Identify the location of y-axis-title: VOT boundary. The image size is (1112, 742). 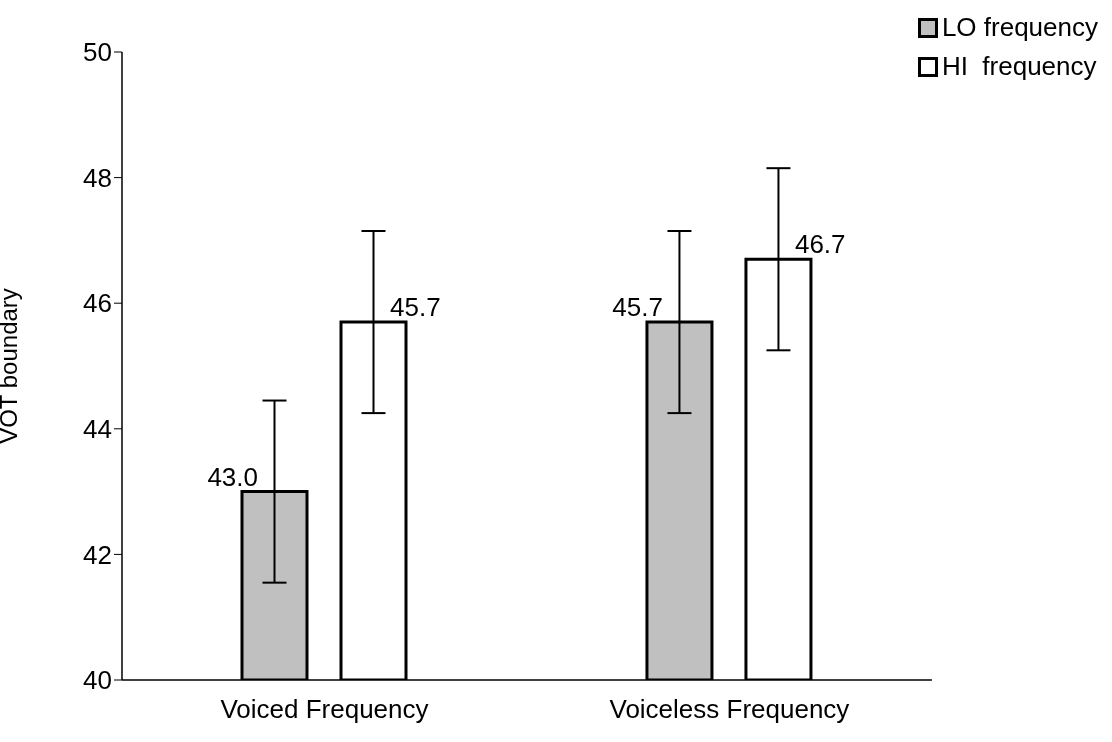
(11, 366).